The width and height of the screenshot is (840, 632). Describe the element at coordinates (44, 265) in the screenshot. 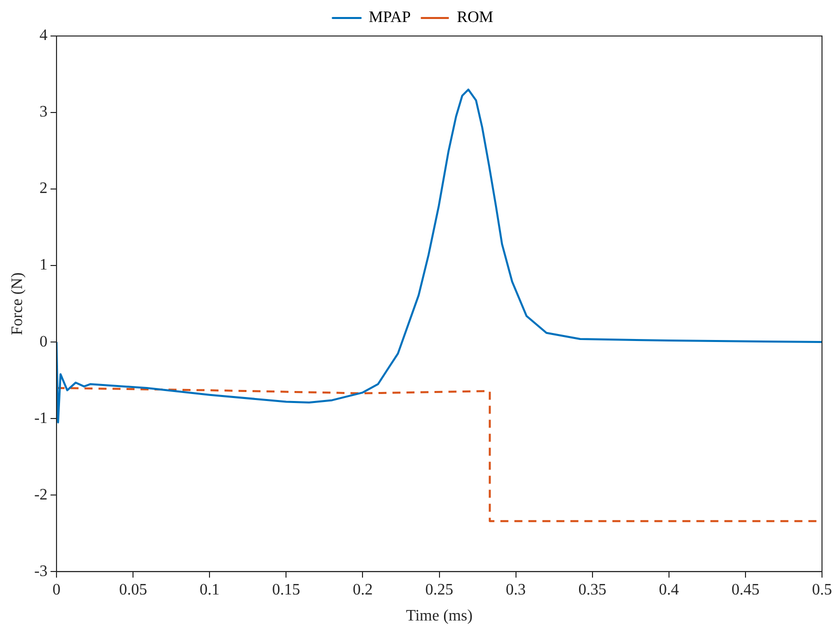

I see `y-tick-label: 1` at that location.